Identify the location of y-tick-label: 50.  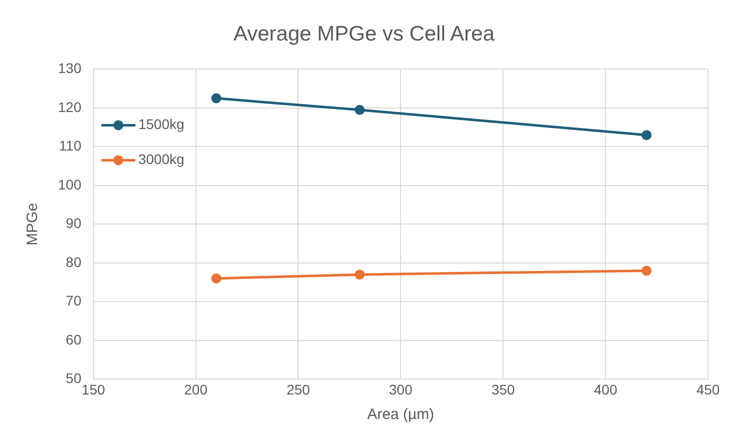
(74, 378).